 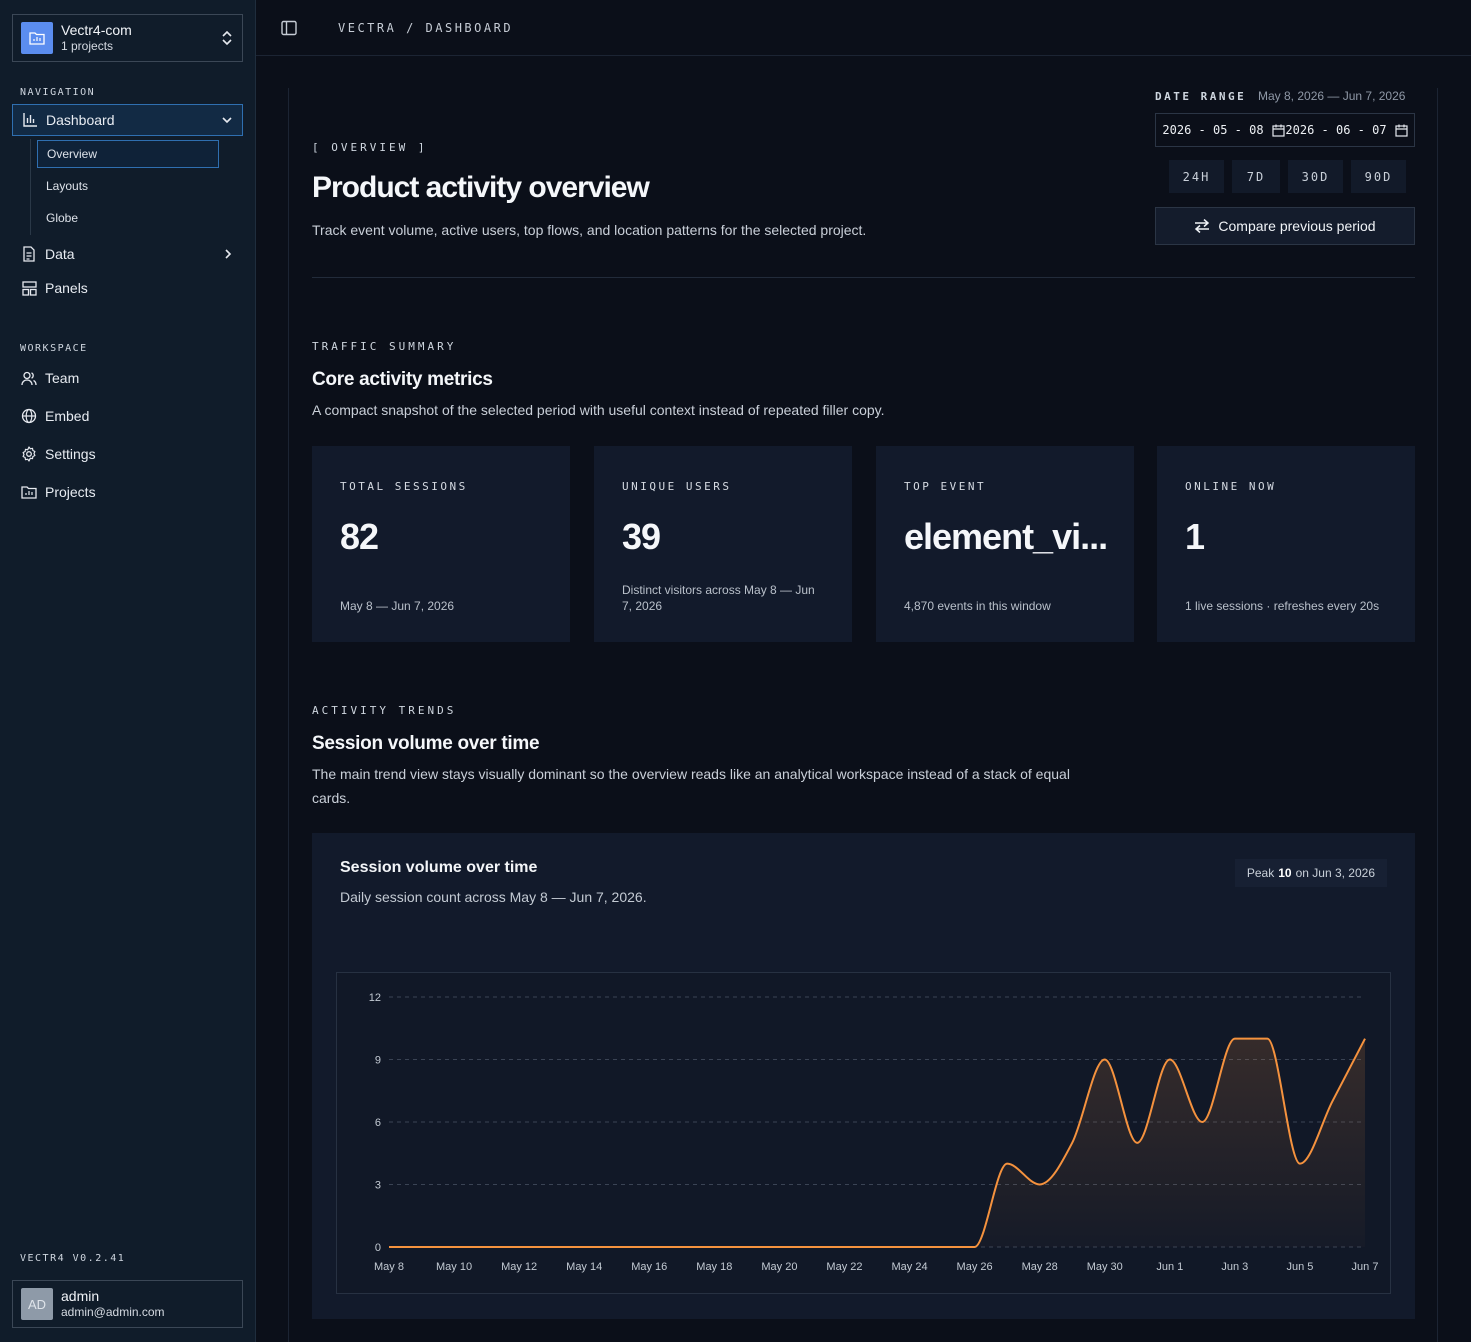 What do you see at coordinates (844, 1267) in the screenshot?
I see `x-tick-label: May 22` at bounding box center [844, 1267].